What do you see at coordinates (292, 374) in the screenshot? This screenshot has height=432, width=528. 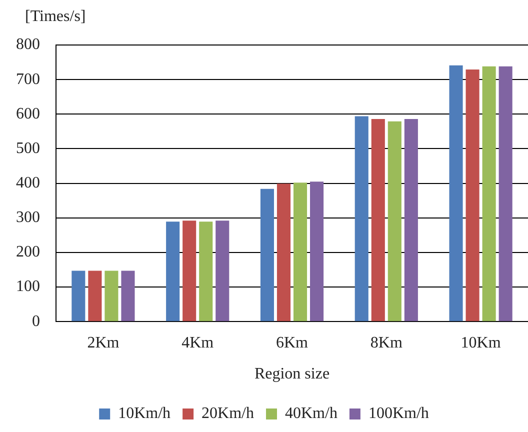 I see `x-axis-title: Region size` at bounding box center [292, 374].